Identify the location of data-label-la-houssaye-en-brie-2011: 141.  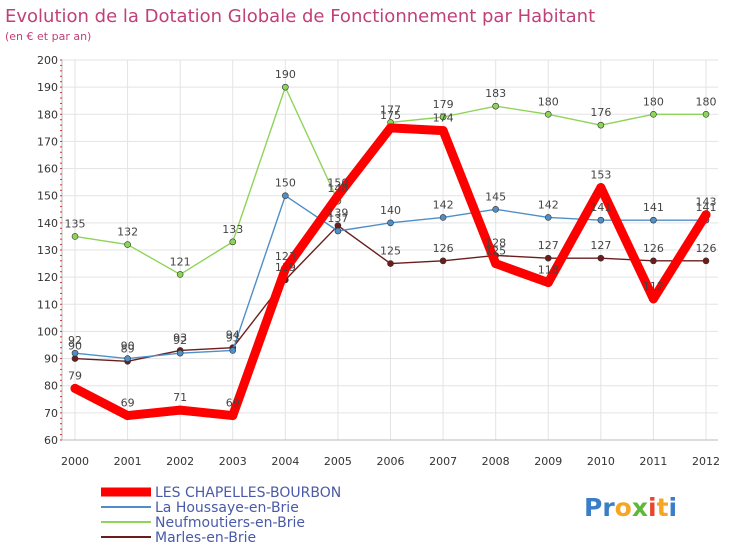
(653, 207).